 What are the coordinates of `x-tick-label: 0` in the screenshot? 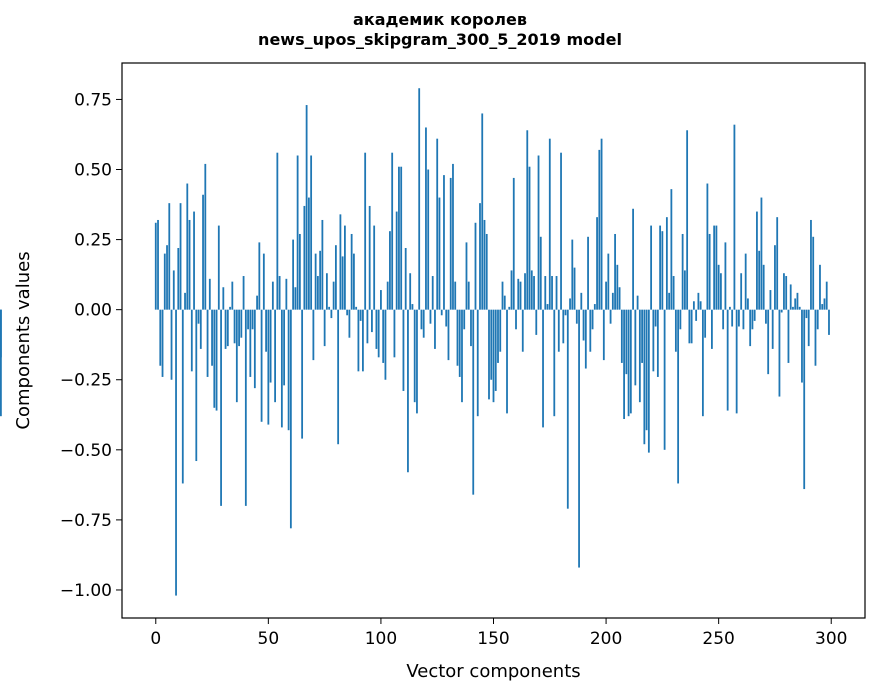 It's located at (155, 639).